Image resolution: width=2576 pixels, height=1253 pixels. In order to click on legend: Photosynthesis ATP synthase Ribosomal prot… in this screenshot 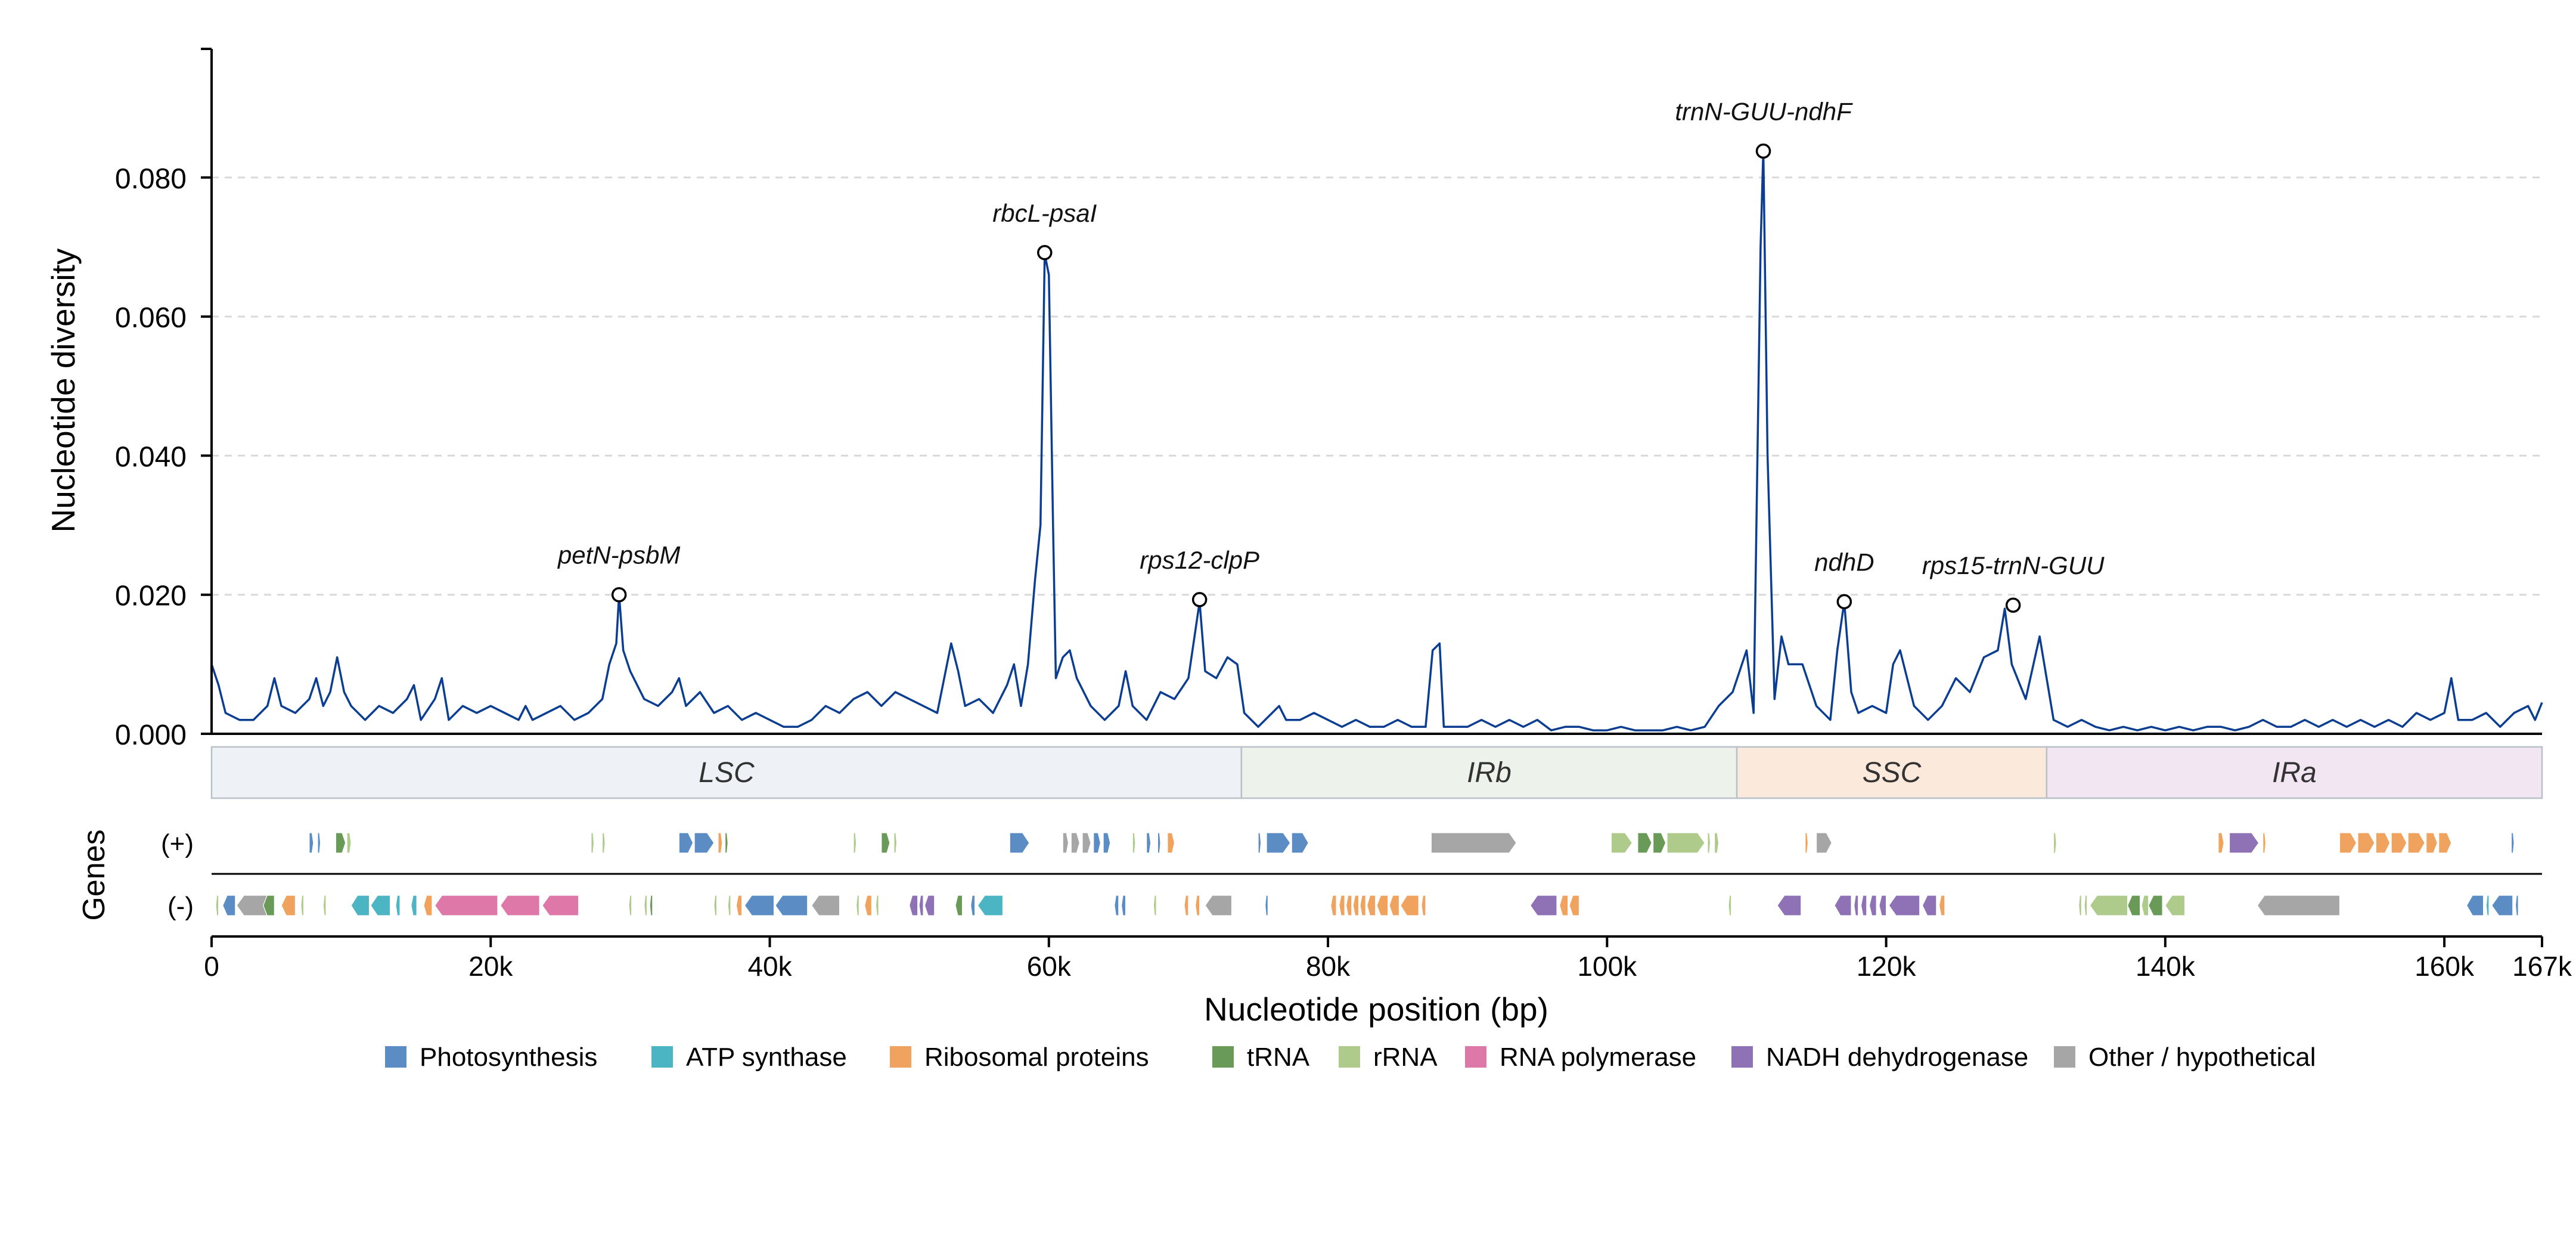, I will do `click(1351, 1057)`.